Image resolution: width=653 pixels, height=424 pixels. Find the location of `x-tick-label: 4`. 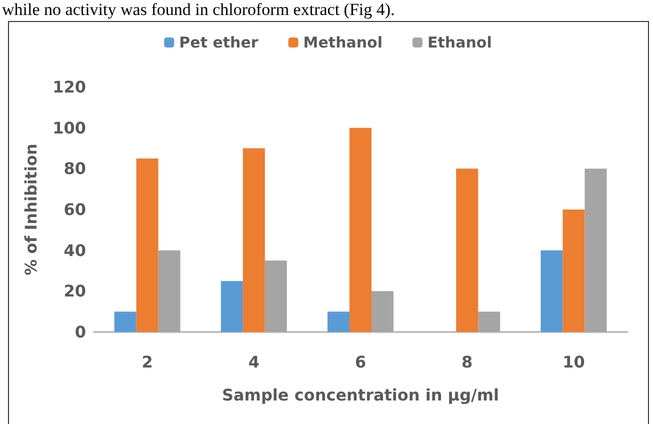

x-tick-label: 4 is located at coordinates (254, 362).